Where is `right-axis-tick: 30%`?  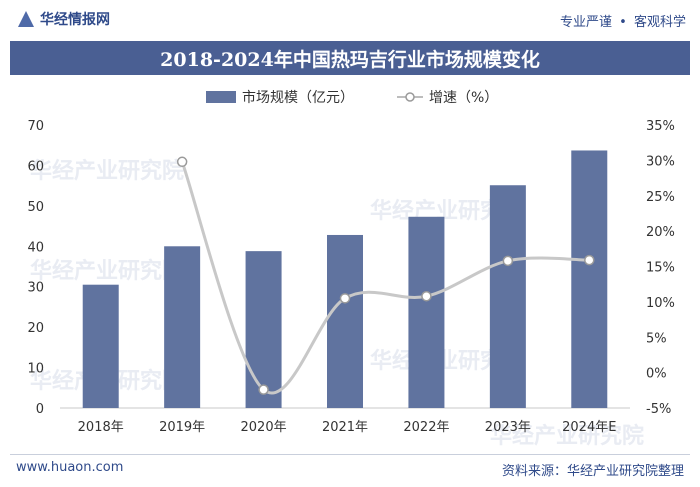
right-axis-tick: 30% is located at coordinates (660, 161).